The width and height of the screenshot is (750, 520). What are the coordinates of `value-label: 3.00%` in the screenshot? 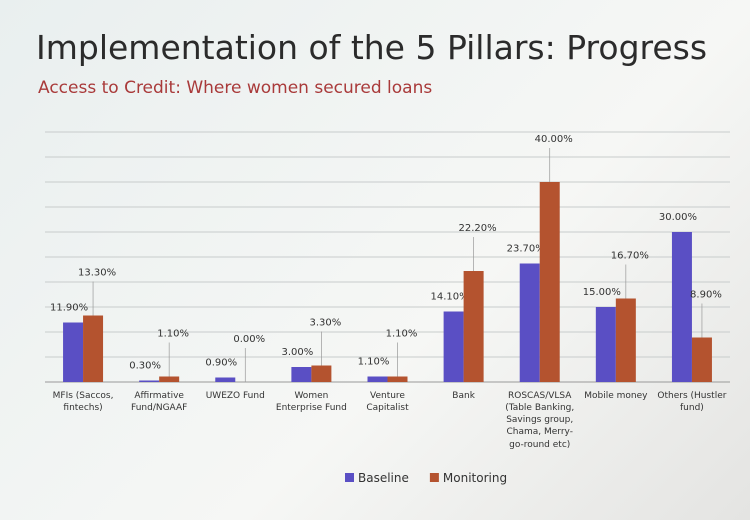 It's located at (297, 352).